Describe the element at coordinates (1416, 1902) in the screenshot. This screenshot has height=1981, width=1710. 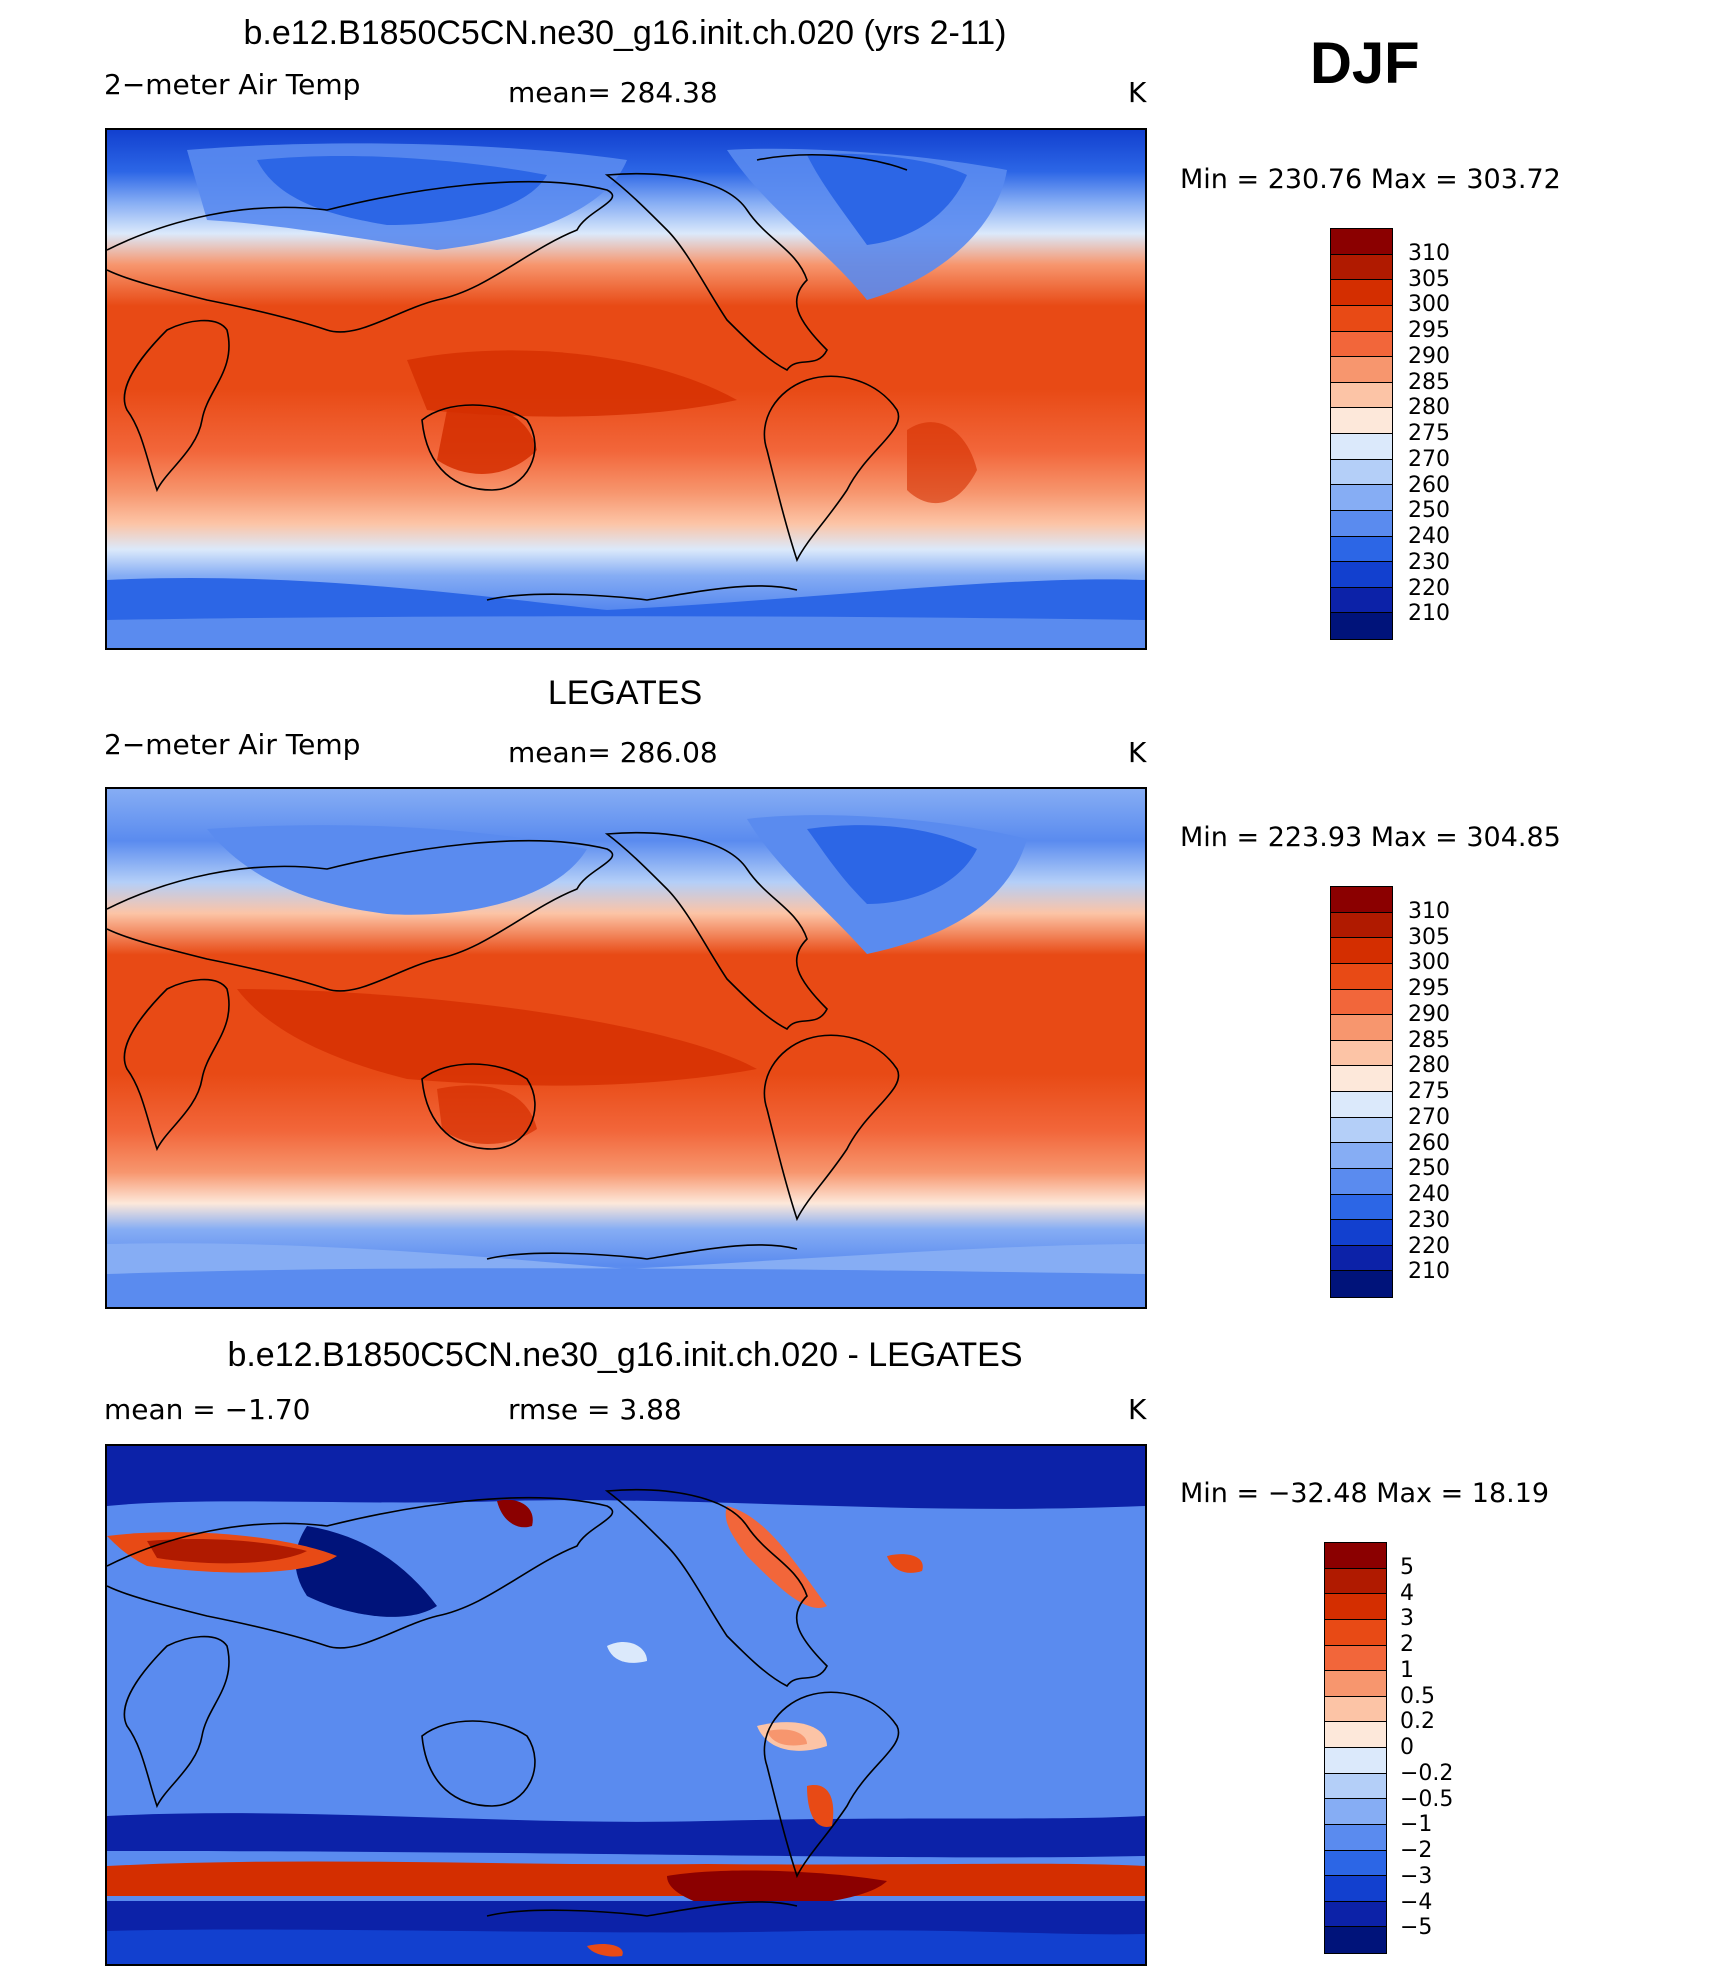
I see `colorbar-tick-label: −4` at that location.